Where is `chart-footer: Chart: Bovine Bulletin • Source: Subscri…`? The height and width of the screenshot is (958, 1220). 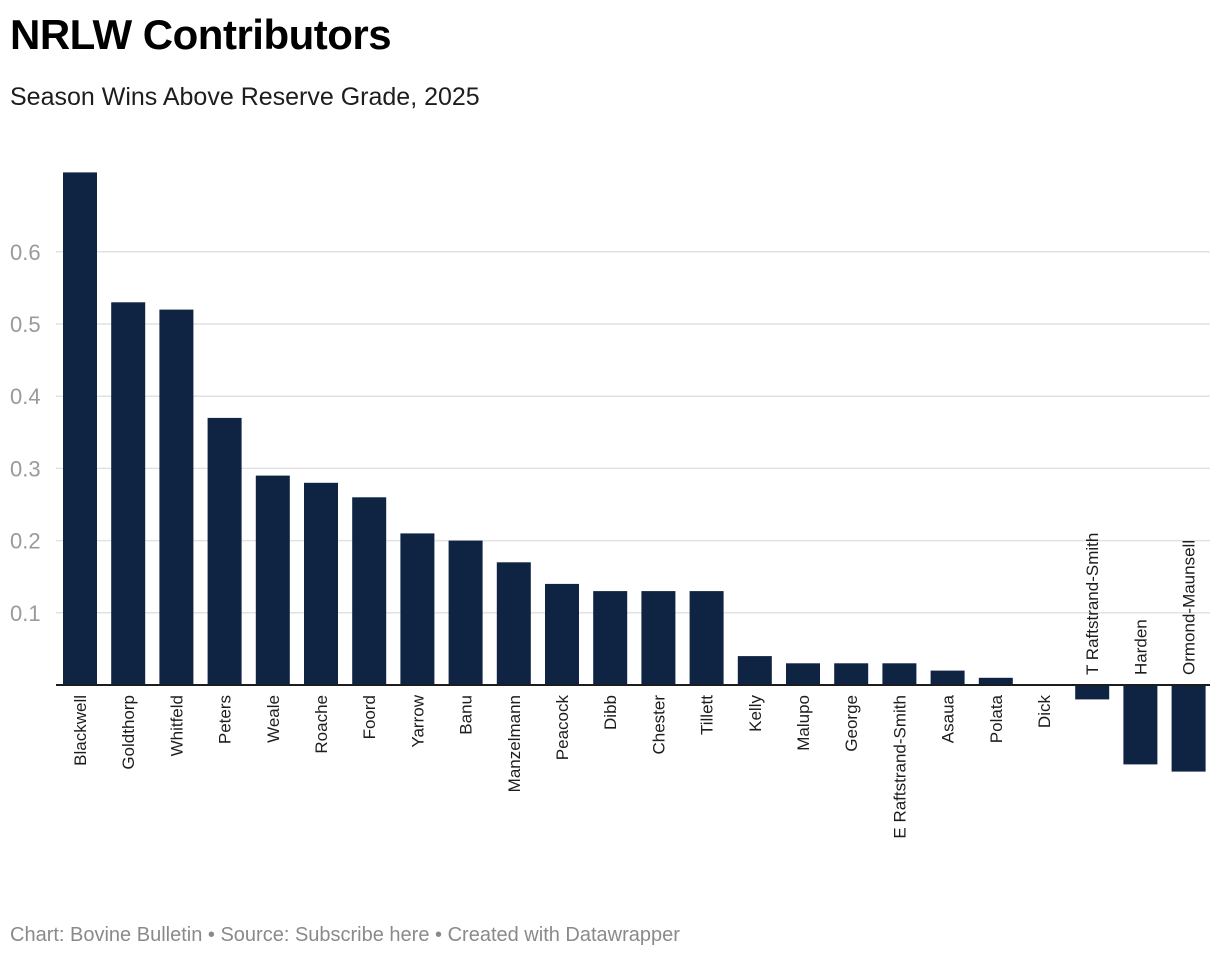
chart-footer: Chart: Bovine Bulletin • Source: Subscri… is located at coordinates (345, 935).